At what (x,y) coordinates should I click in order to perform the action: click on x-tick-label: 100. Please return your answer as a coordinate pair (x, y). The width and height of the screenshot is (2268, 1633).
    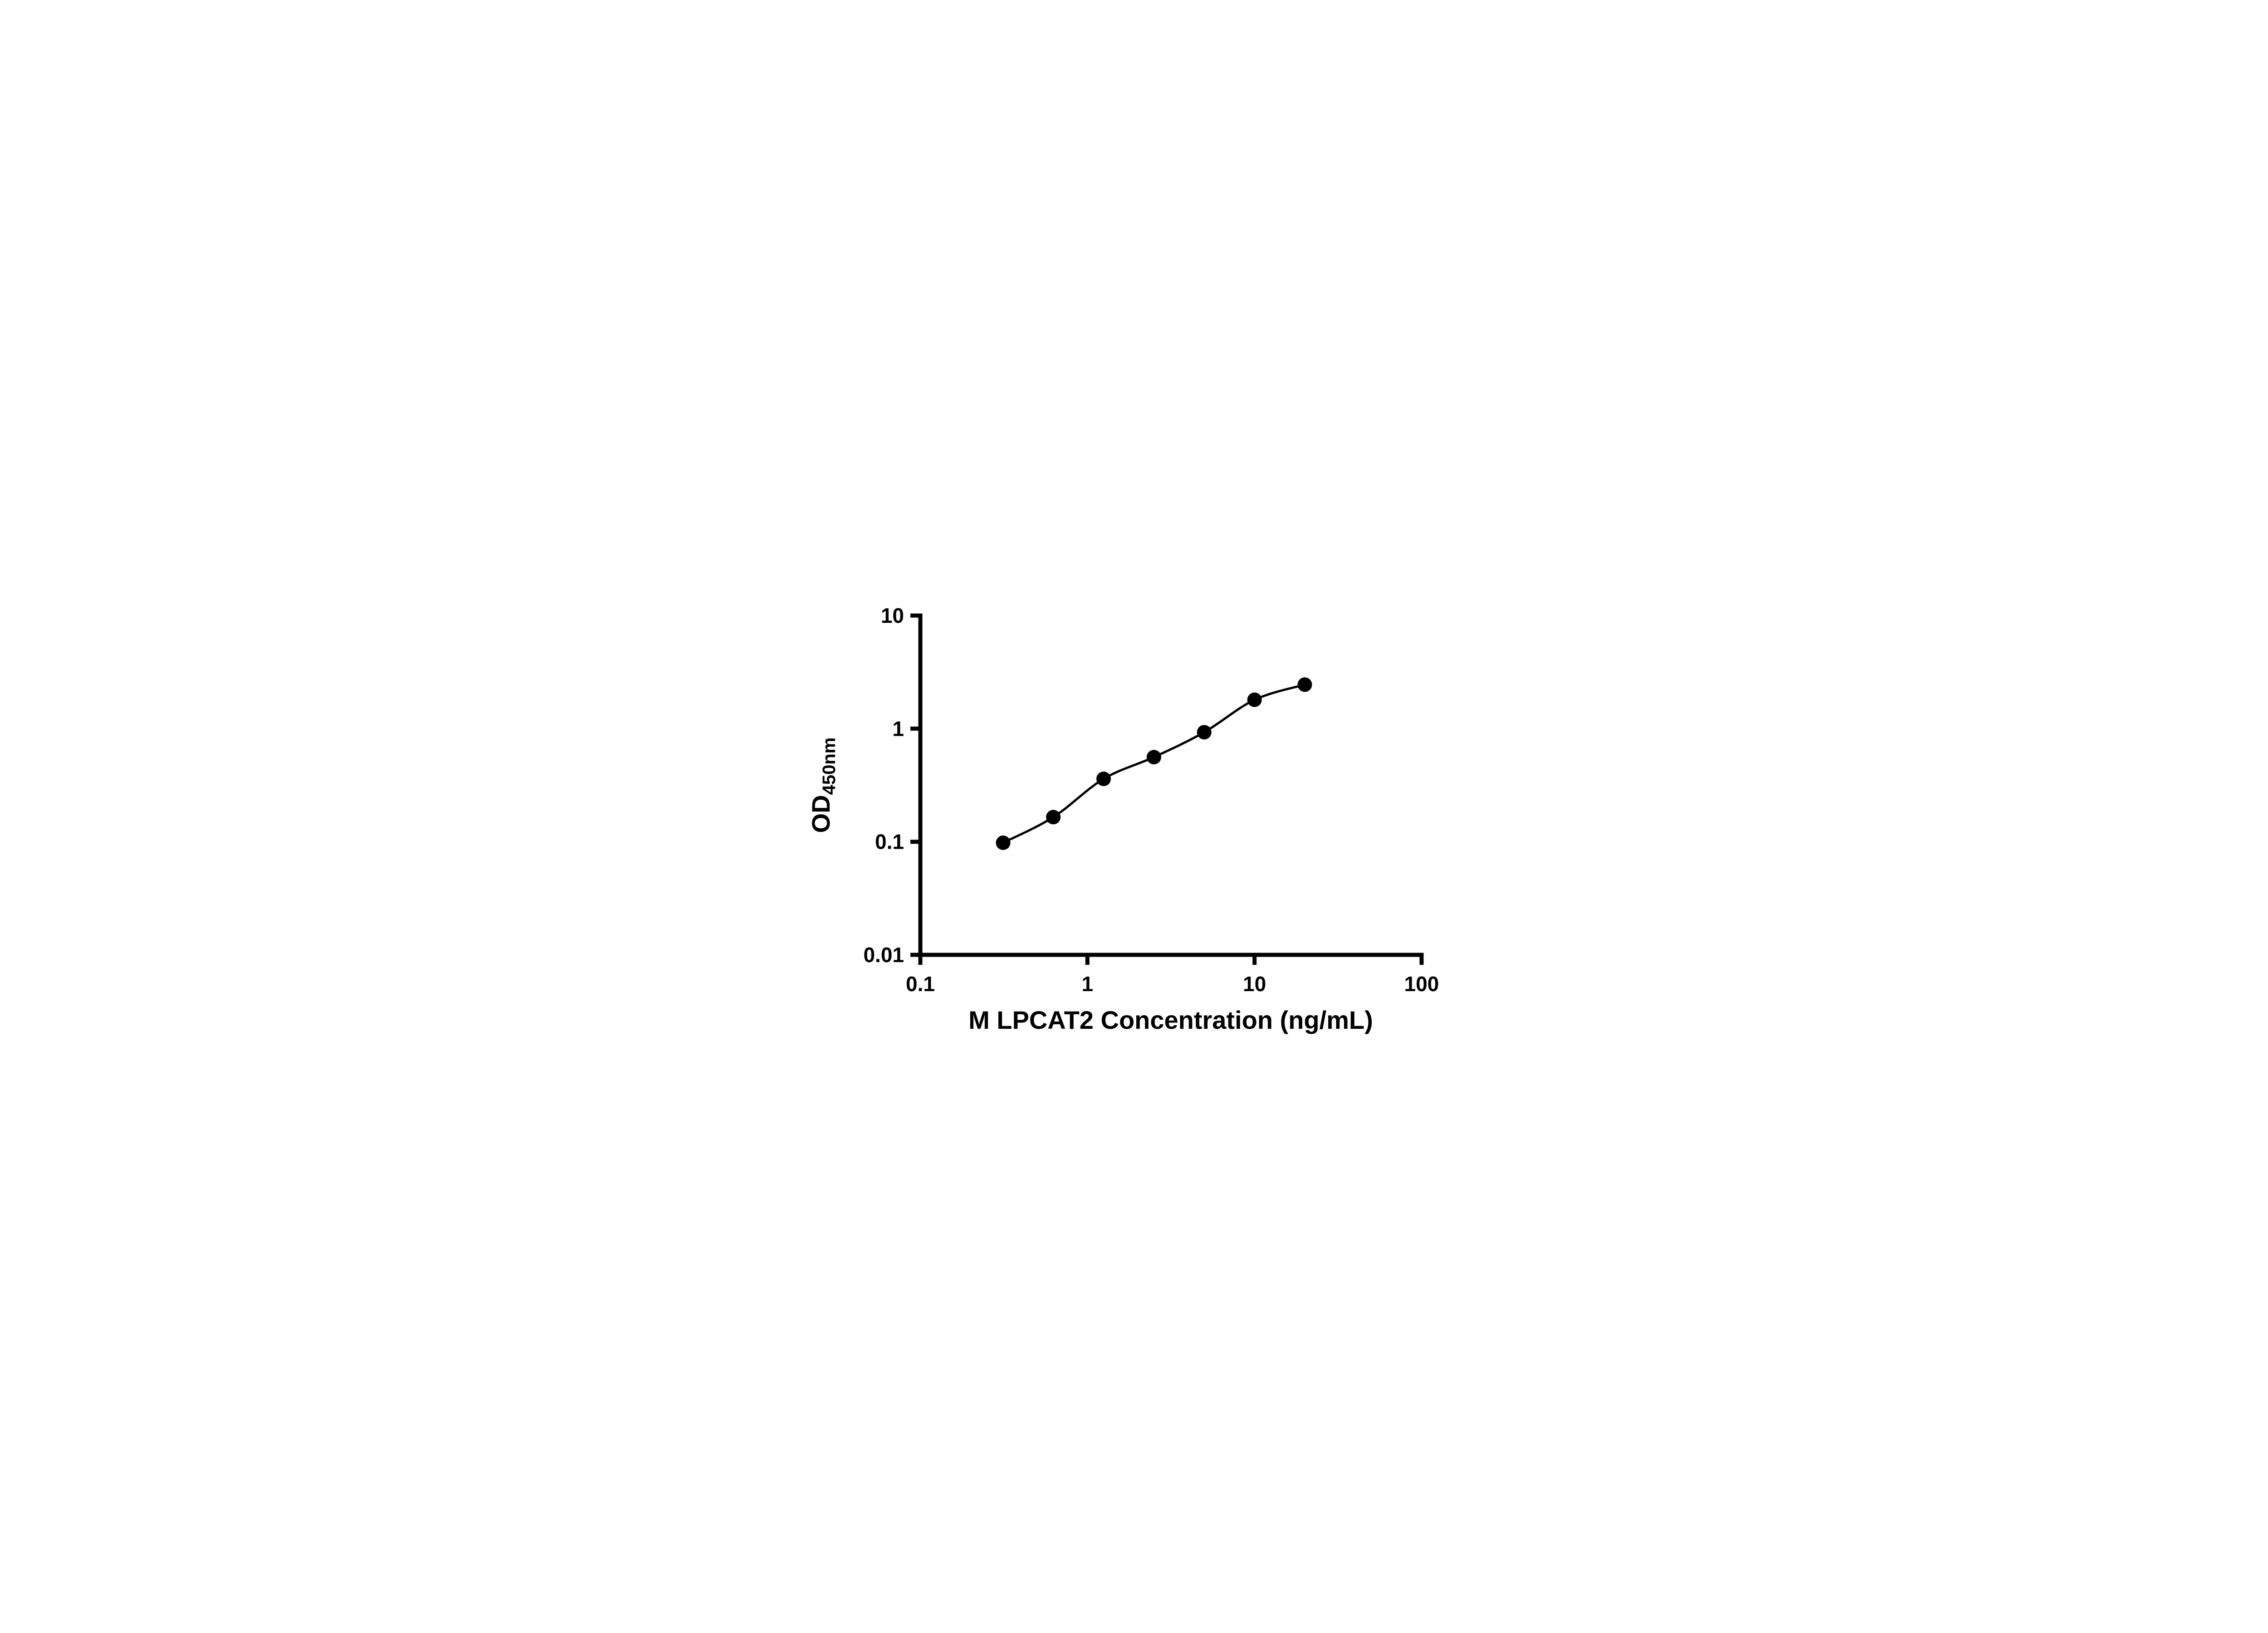
    Looking at the image, I should click on (1422, 984).